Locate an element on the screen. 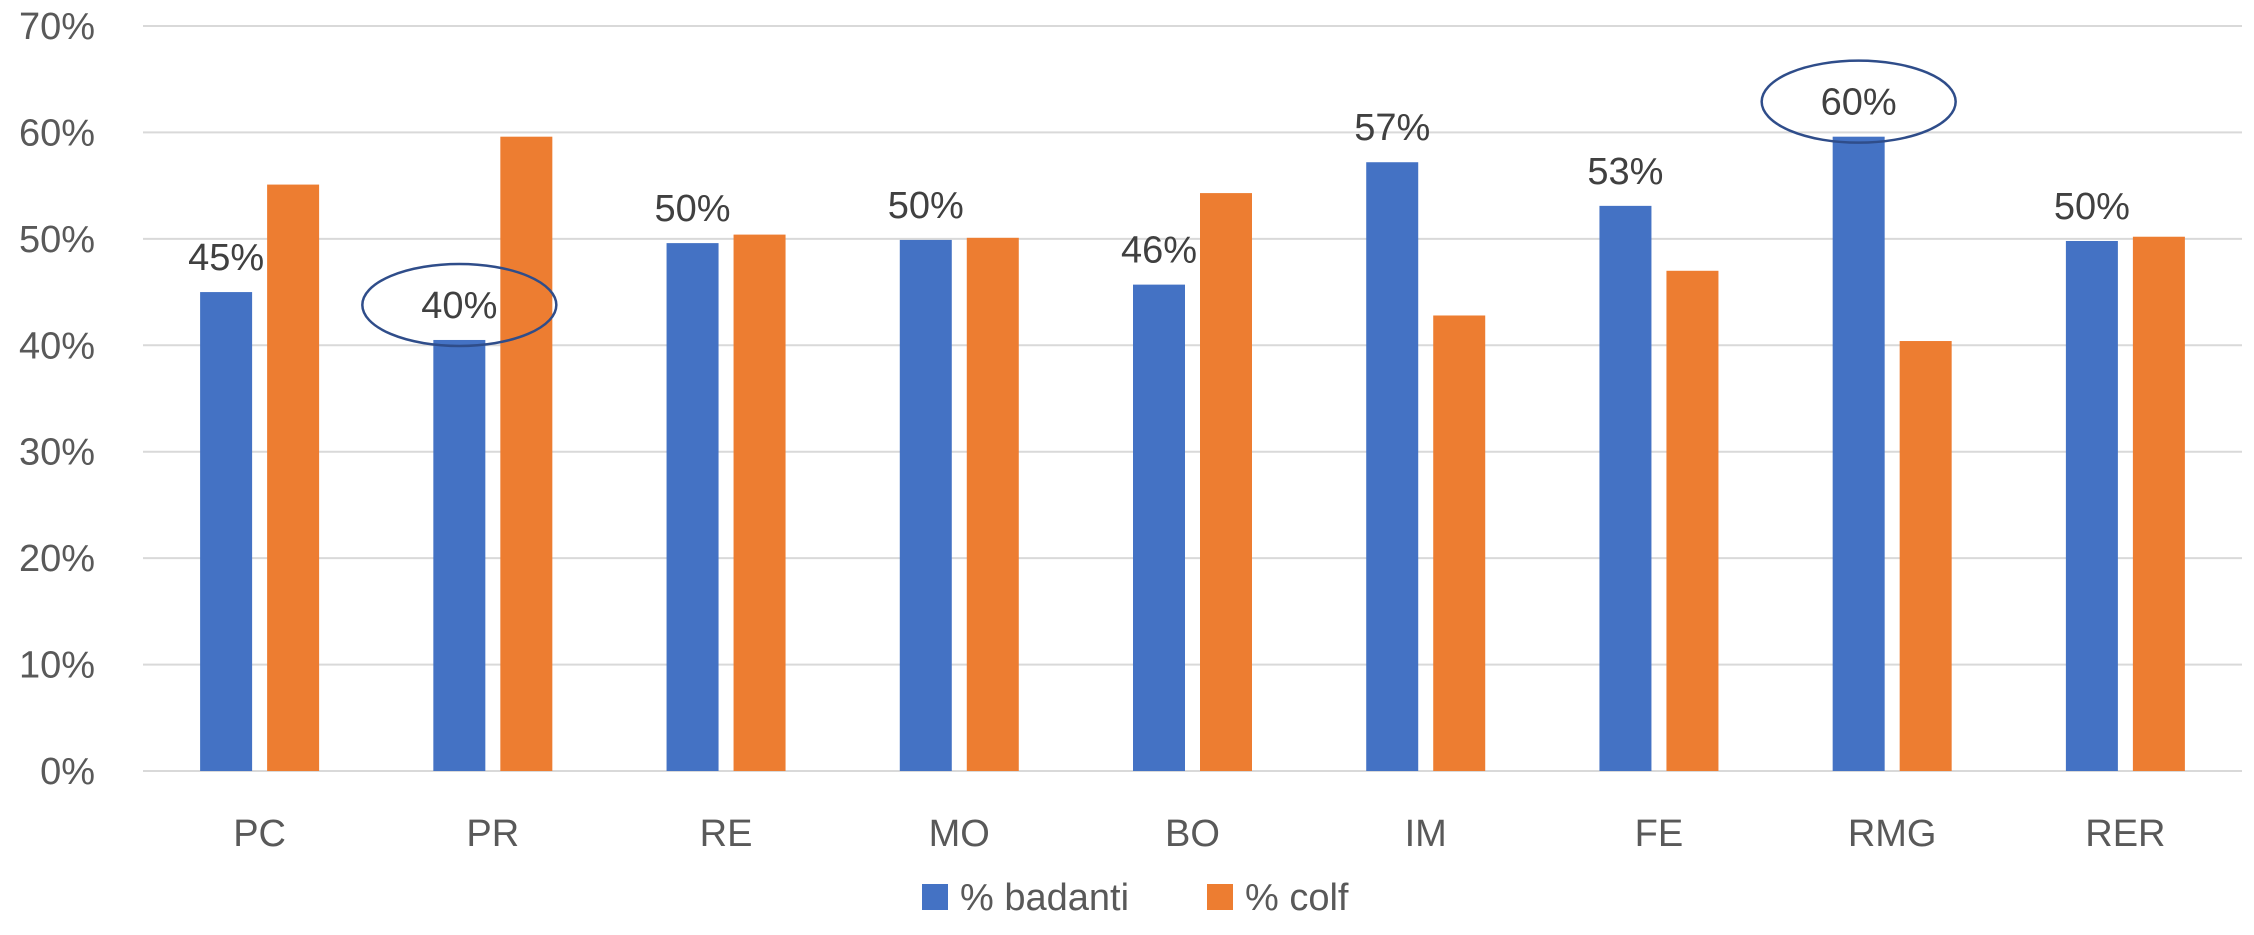 The height and width of the screenshot is (935, 2254). bar-colf-mo is located at coordinates (992, 504).